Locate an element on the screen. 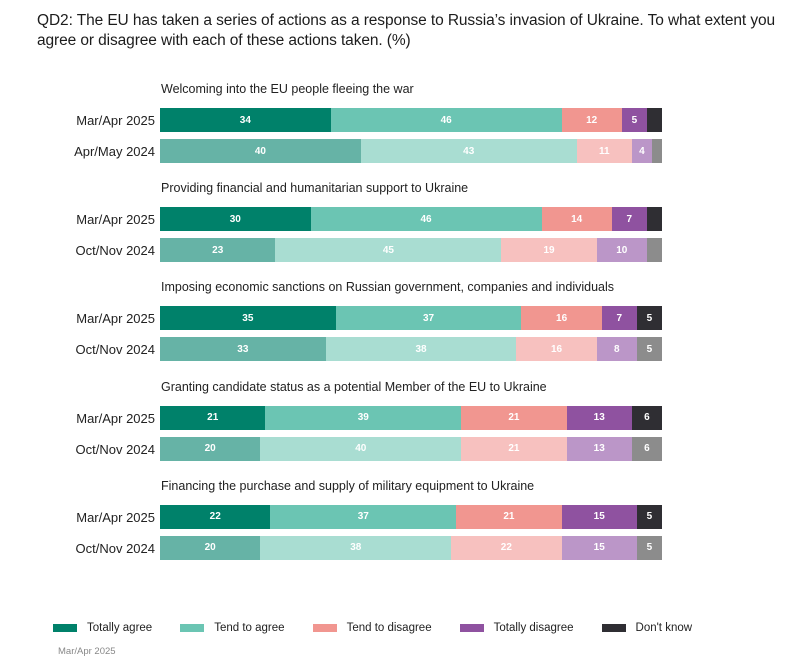 Image resolution: width=800 pixels, height=666 pixels. bar-segment-tend-to-agree: 39 is located at coordinates (363, 417).